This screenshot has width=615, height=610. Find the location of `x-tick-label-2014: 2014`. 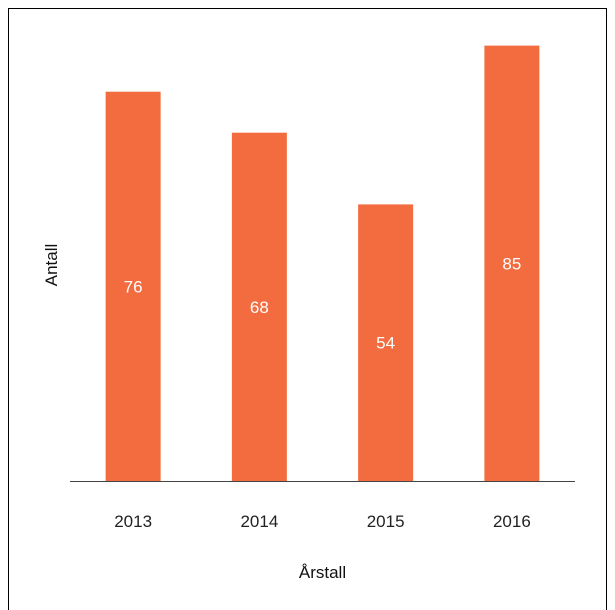

x-tick-label-2014: 2014 is located at coordinates (259, 521).